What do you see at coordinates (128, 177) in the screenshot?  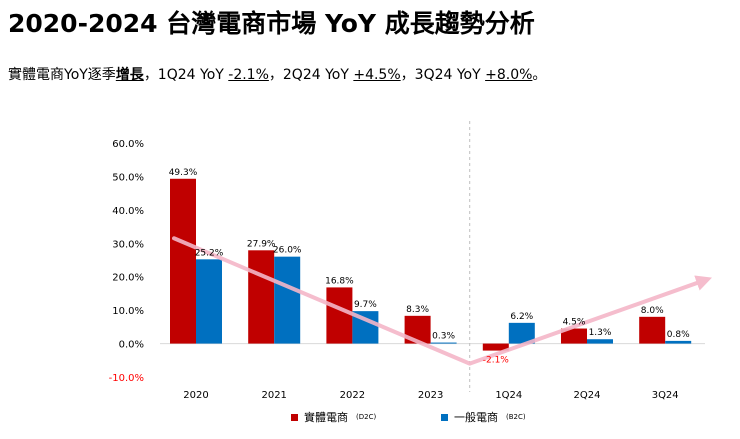 I see `y-tick-label: 50.0%` at bounding box center [128, 177].